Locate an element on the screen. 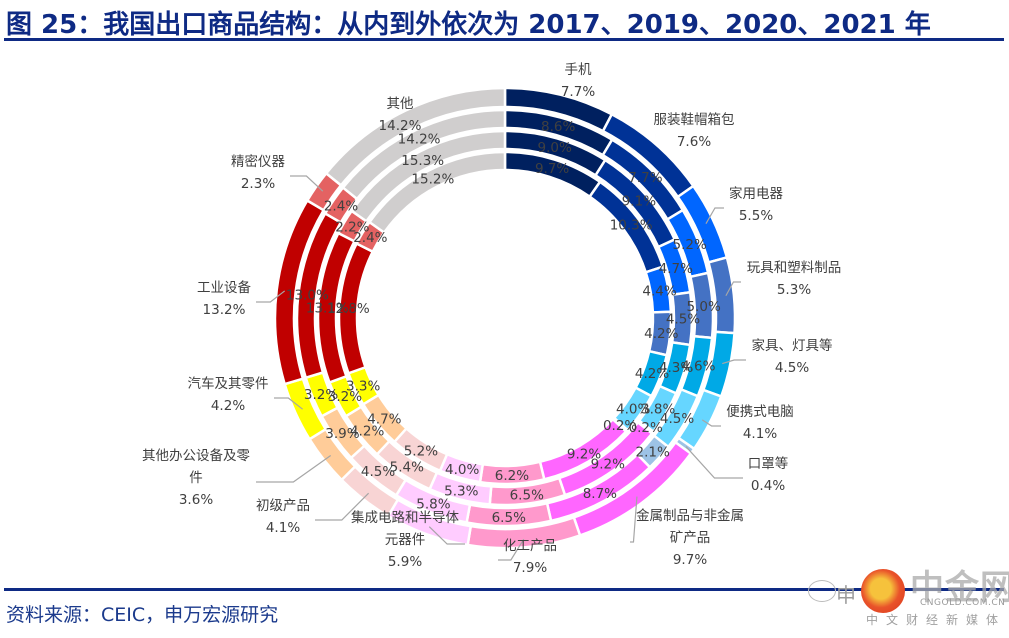 Image resolution: width=1009 pixels, height=638 pixels. outer-label-value: 4.5% is located at coordinates (792, 368).